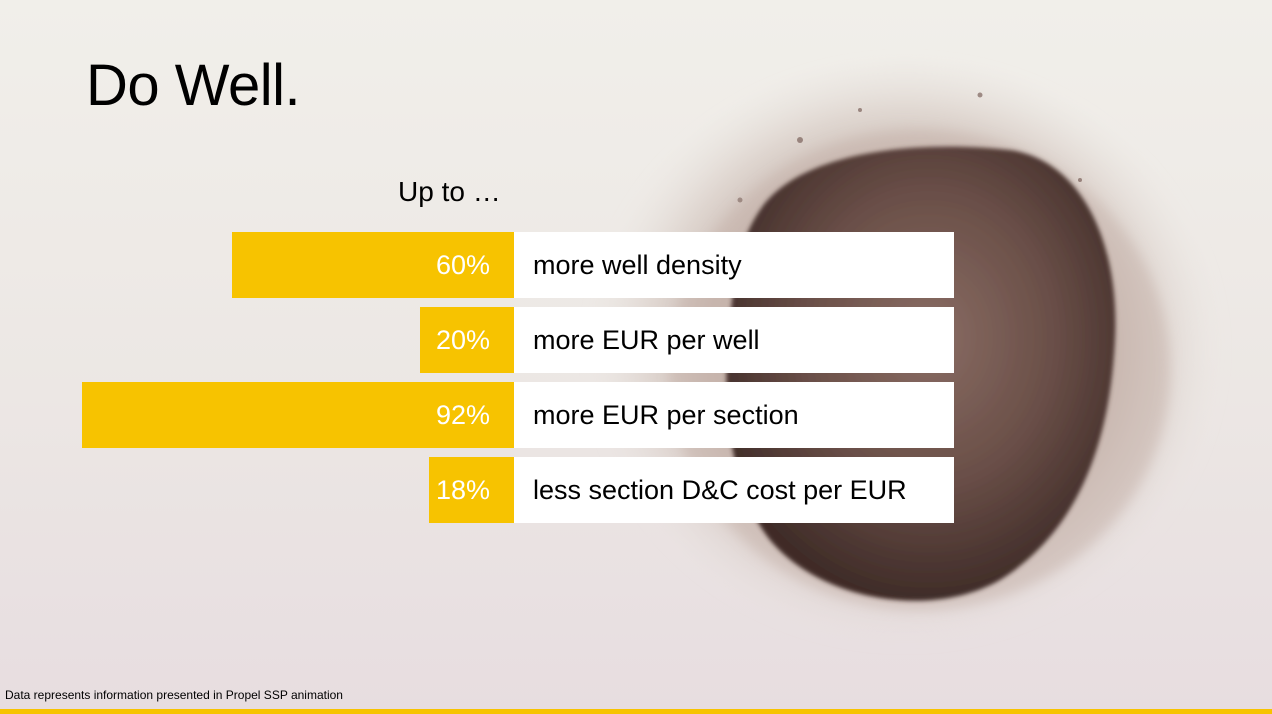  I want to click on category-label-box: more well density, so click(734, 265).